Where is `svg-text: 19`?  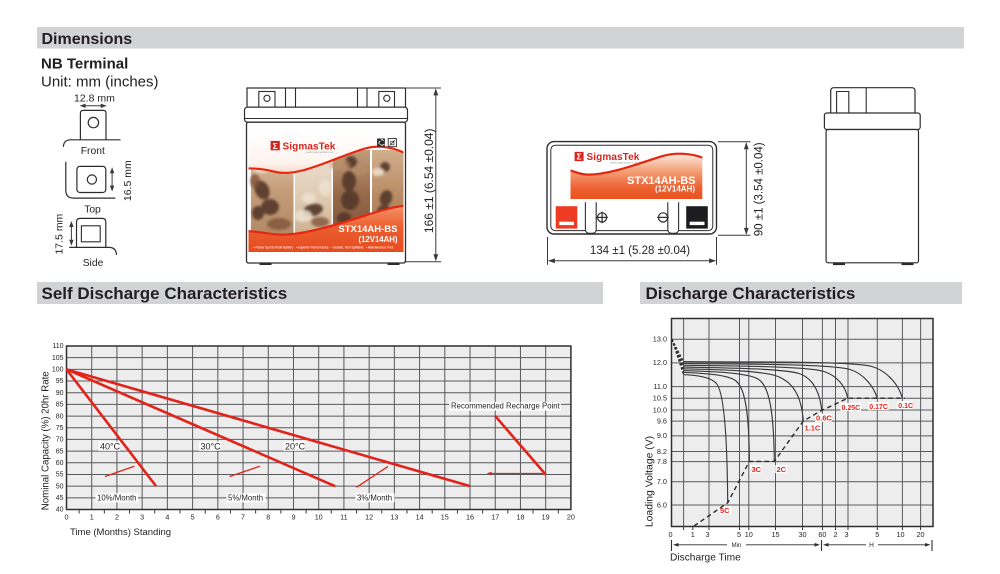
svg-text: 19 is located at coordinates (546, 517).